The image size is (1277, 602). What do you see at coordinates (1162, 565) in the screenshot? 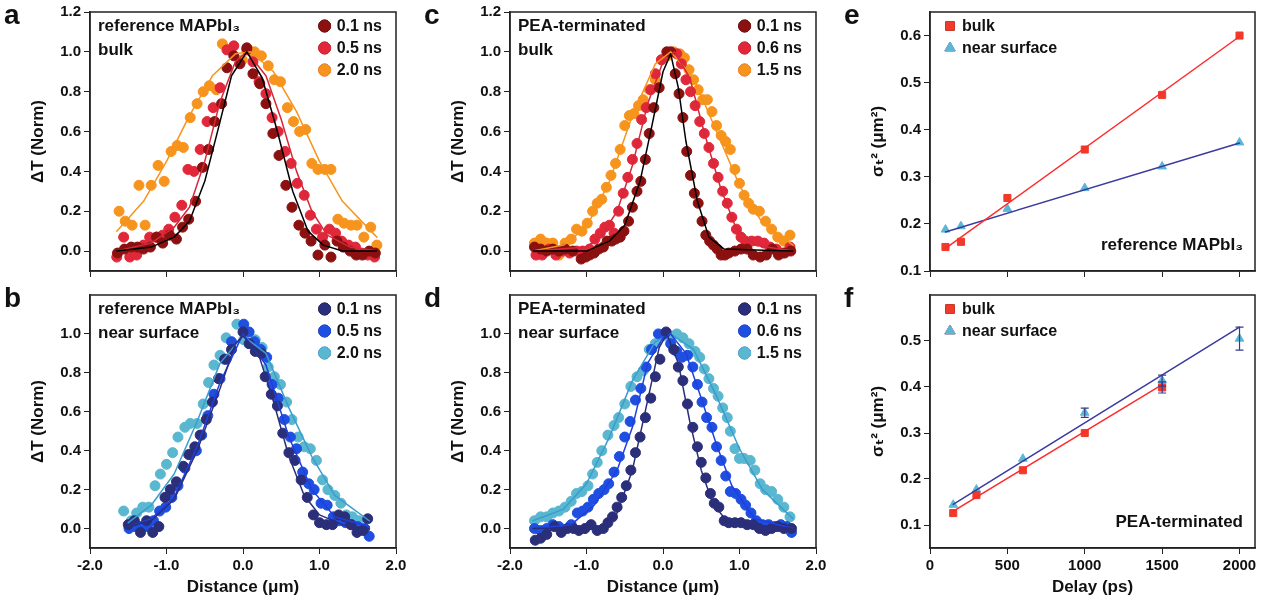
I see `x-tick-label: 1500` at bounding box center [1162, 565].